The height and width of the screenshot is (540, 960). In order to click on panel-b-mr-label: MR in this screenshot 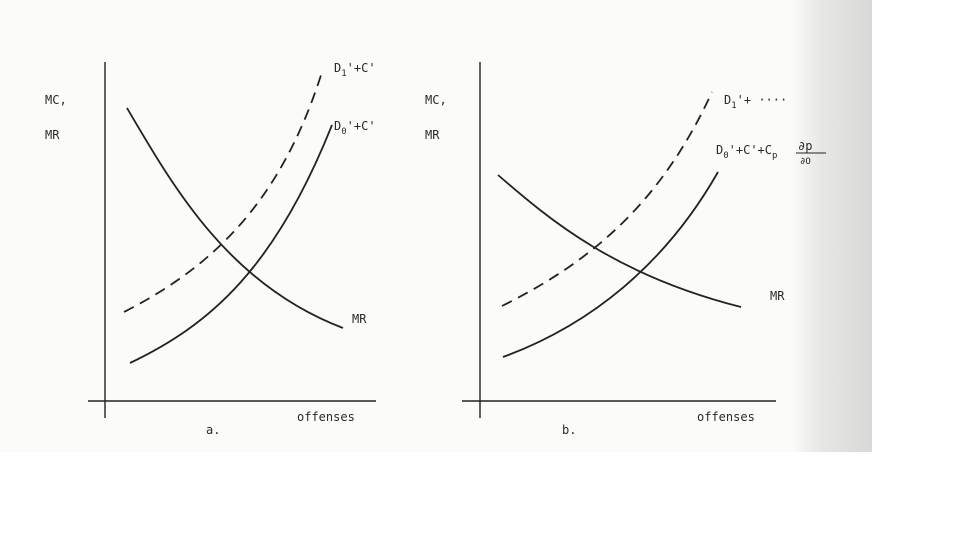, I will do `click(777, 296)`.